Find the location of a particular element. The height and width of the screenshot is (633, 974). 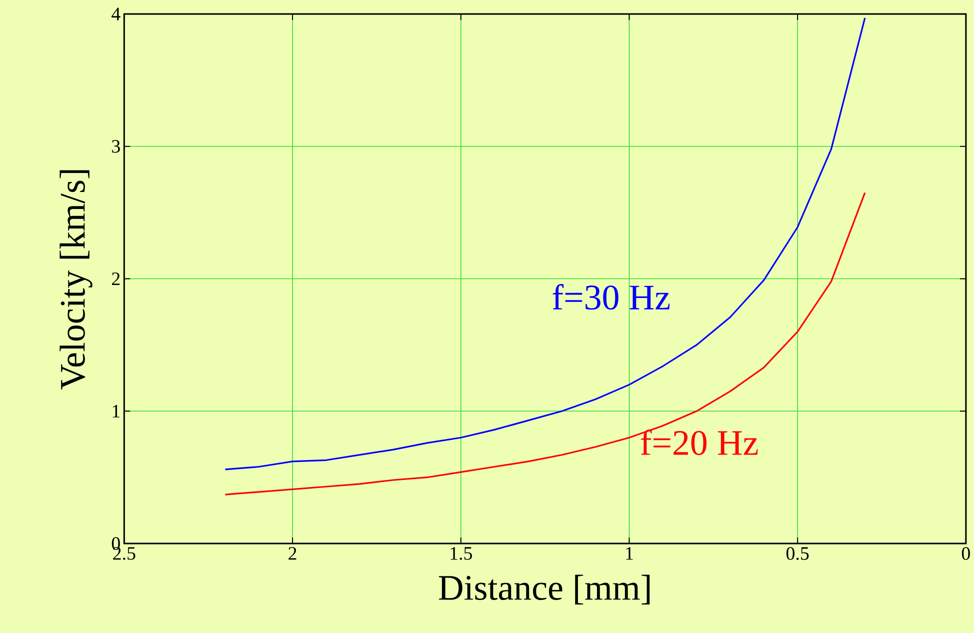

x-tick-label: 2 is located at coordinates (292, 553).